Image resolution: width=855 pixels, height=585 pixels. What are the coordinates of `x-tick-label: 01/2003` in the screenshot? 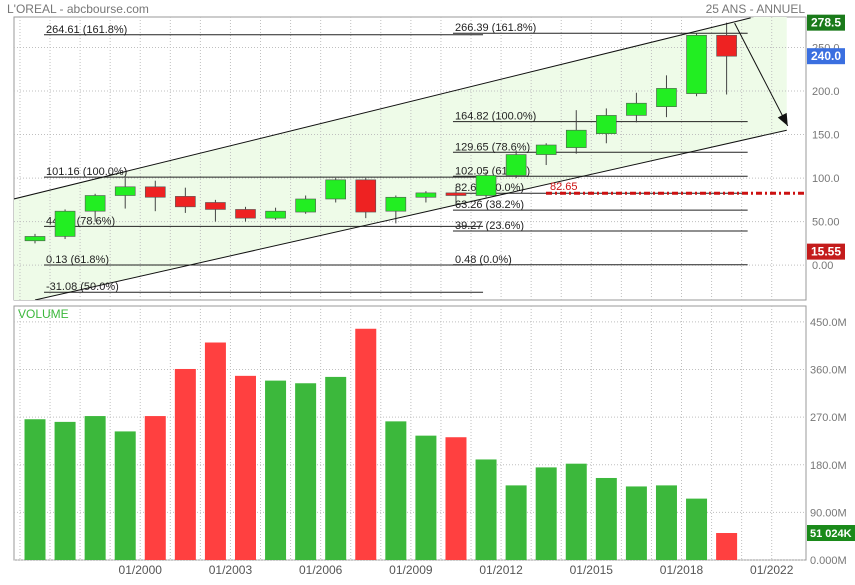 It's located at (231, 570).